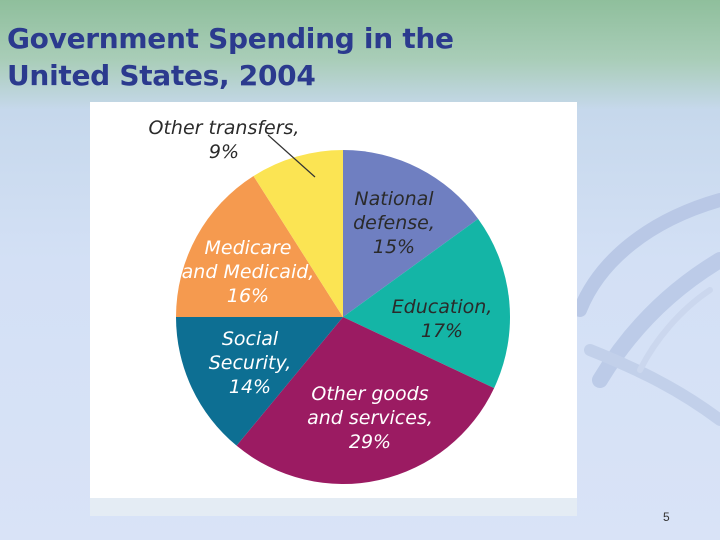 This screenshot has height=540, width=720. What do you see at coordinates (224, 140) in the screenshot?
I see `pie-label-other-transfers: Other transfers, 9%` at bounding box center [224, 140].